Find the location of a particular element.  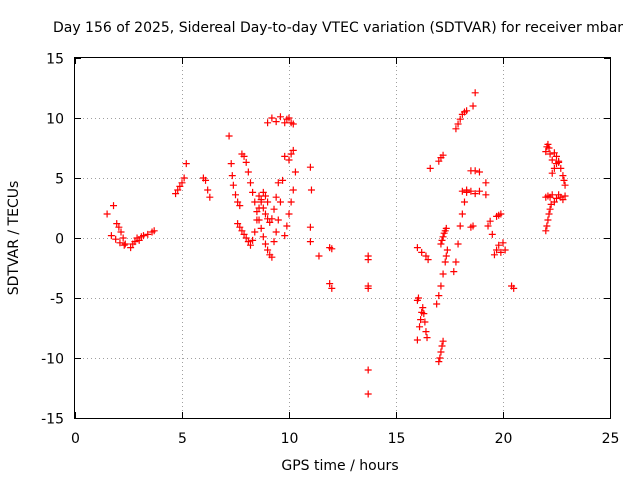

y-tick-label: 10 is located at coordinates (55, 120).